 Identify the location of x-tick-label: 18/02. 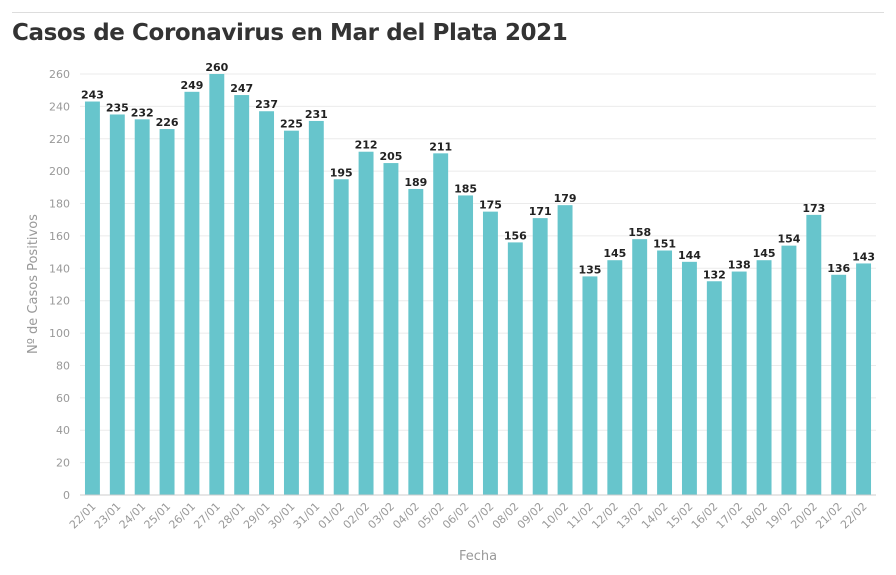
(755, 516).